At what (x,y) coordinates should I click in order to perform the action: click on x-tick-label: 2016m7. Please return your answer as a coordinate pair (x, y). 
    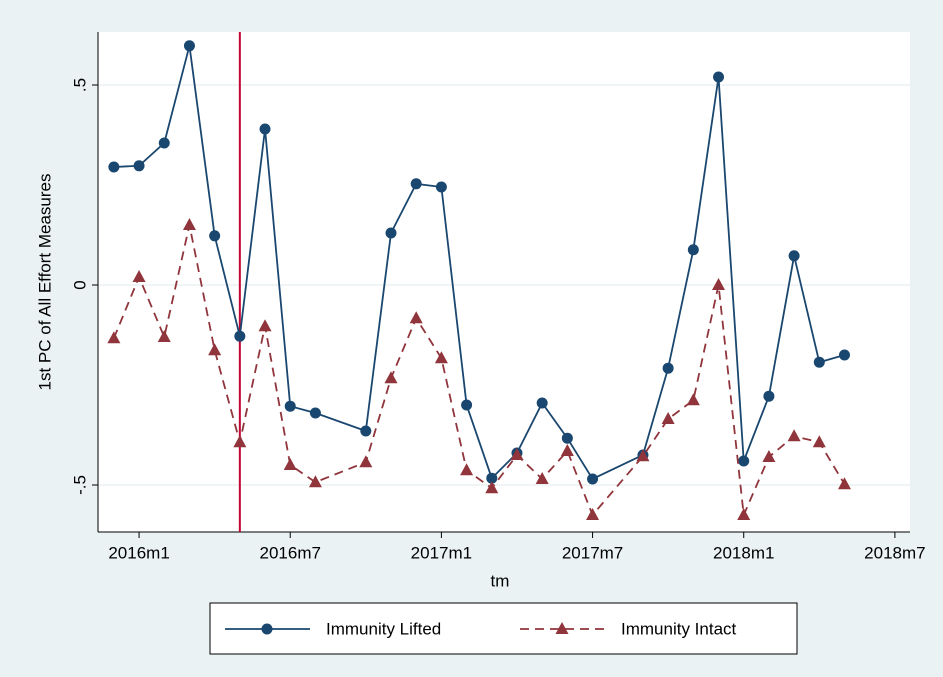
    Looking at the image, I should click on (290, 552).